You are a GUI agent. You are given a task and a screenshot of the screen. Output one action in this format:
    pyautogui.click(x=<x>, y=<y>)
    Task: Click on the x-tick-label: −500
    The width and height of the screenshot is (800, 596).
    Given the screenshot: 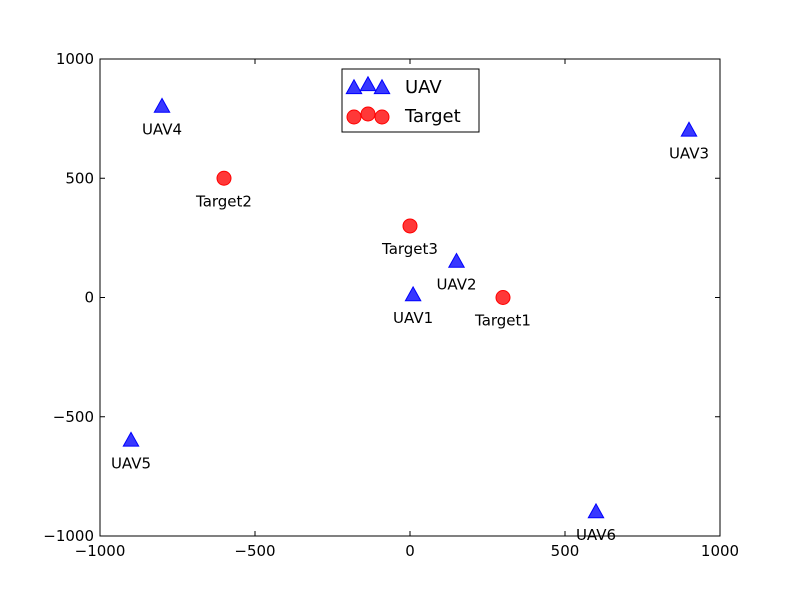 What is the action you would take?
    pyautogui.click(x=254, y=551)
    